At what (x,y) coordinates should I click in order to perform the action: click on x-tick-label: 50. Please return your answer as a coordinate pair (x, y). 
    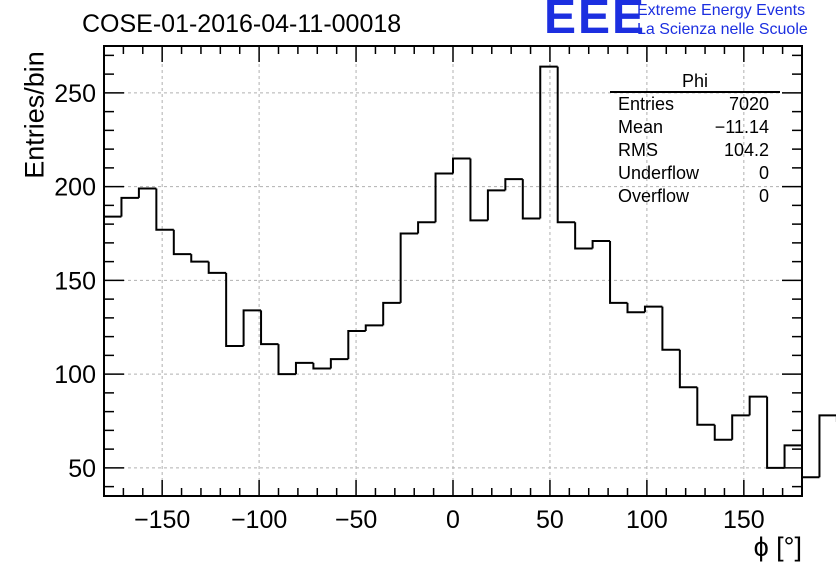
    Looking at the image, I should click on (550, 520).